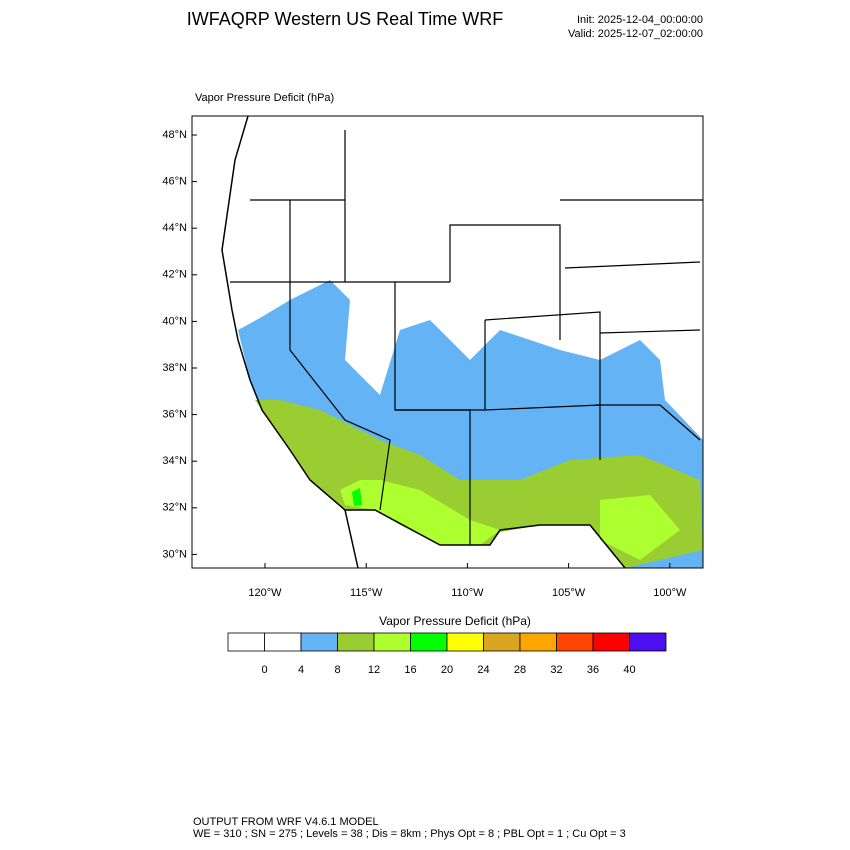  What do you see at coordinates (593, 670) in the screenshot?
I see `colorbar-label: 36` at bounding box center [593, 670].